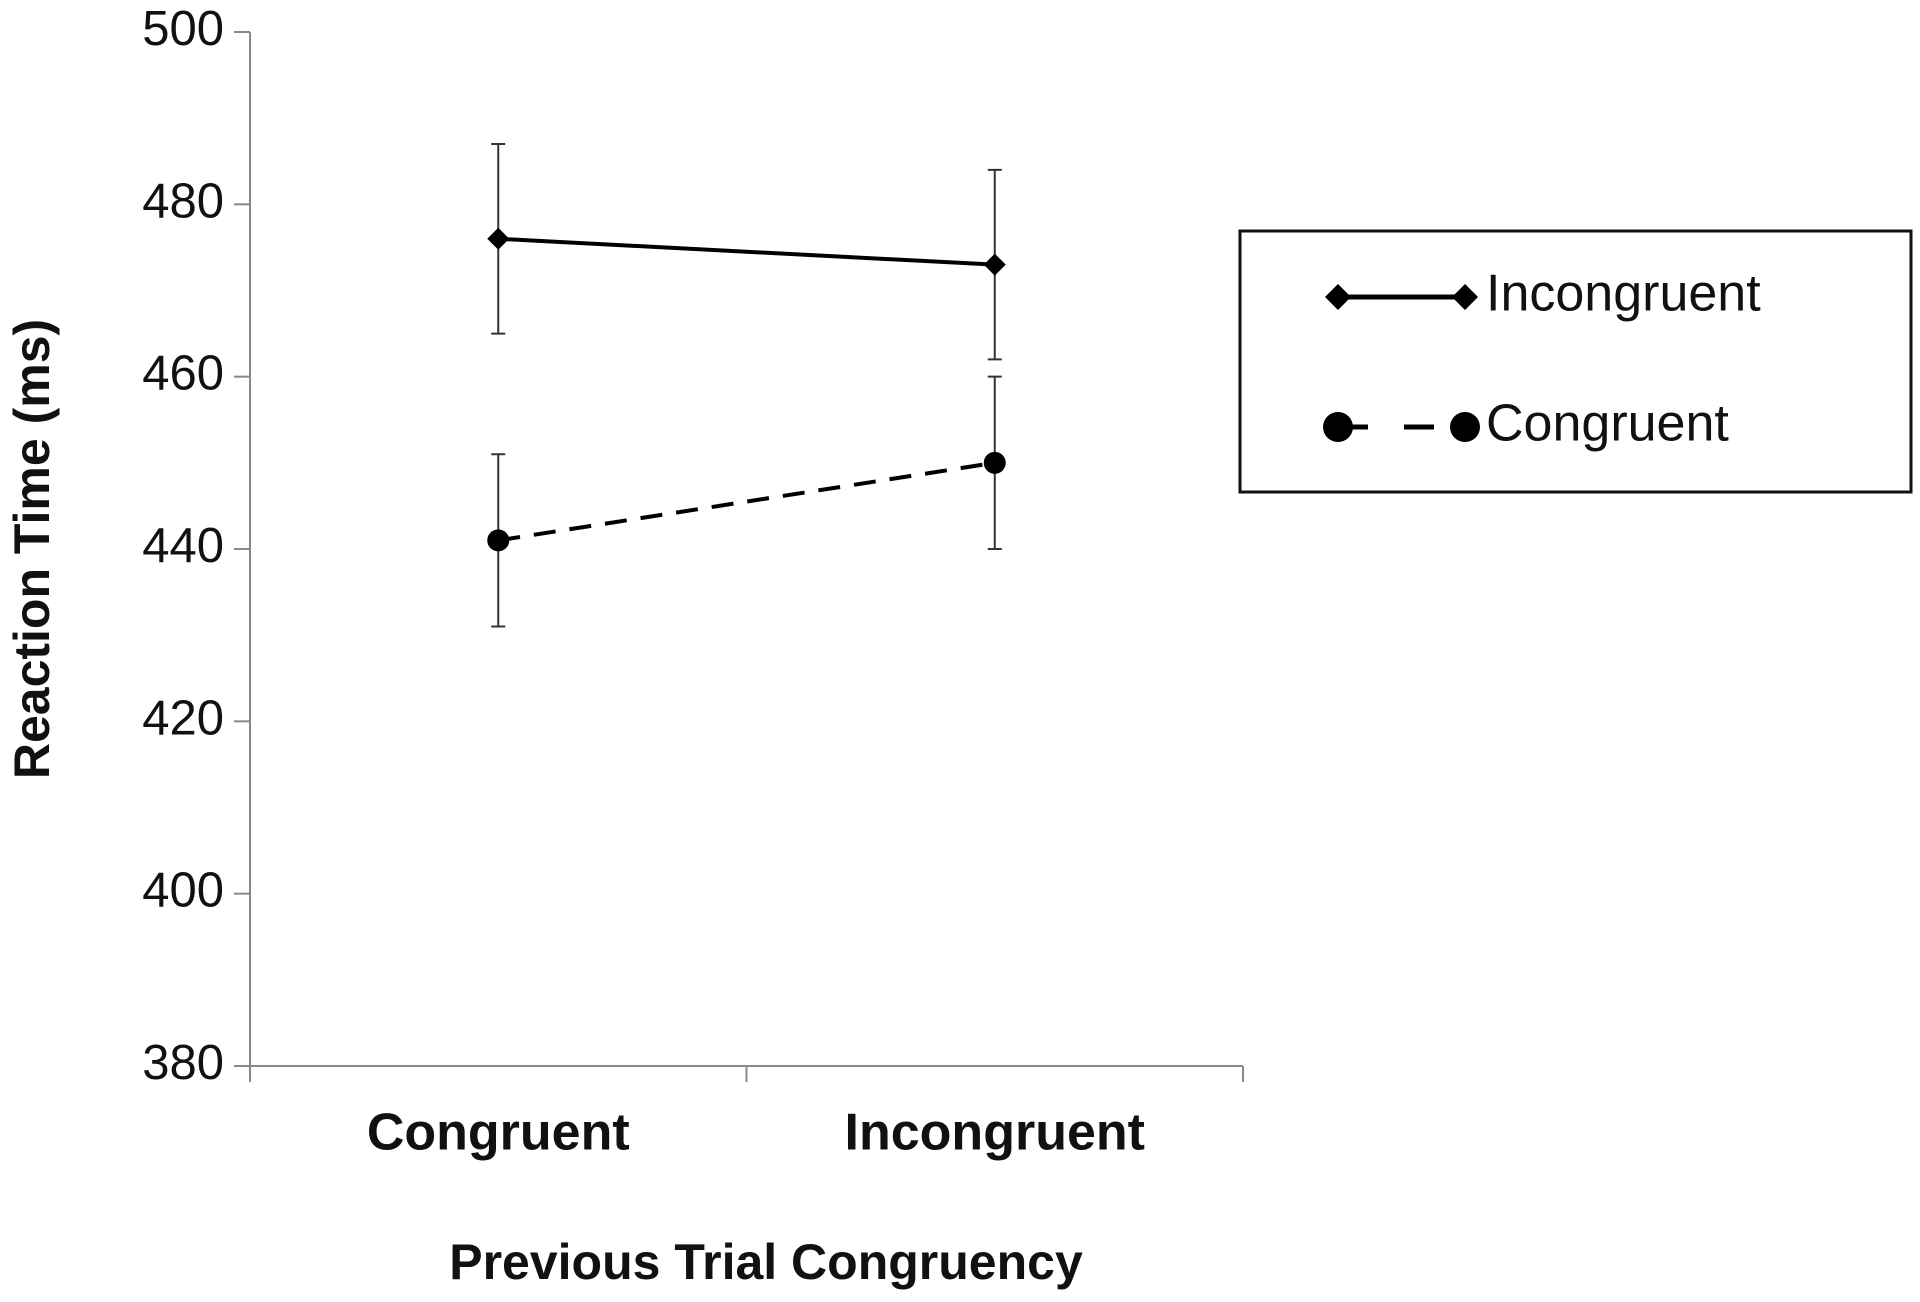  Describe the element at coordinates (498, 1133) in the screenshot. I see `x-tick-label: Congruent` at that location.